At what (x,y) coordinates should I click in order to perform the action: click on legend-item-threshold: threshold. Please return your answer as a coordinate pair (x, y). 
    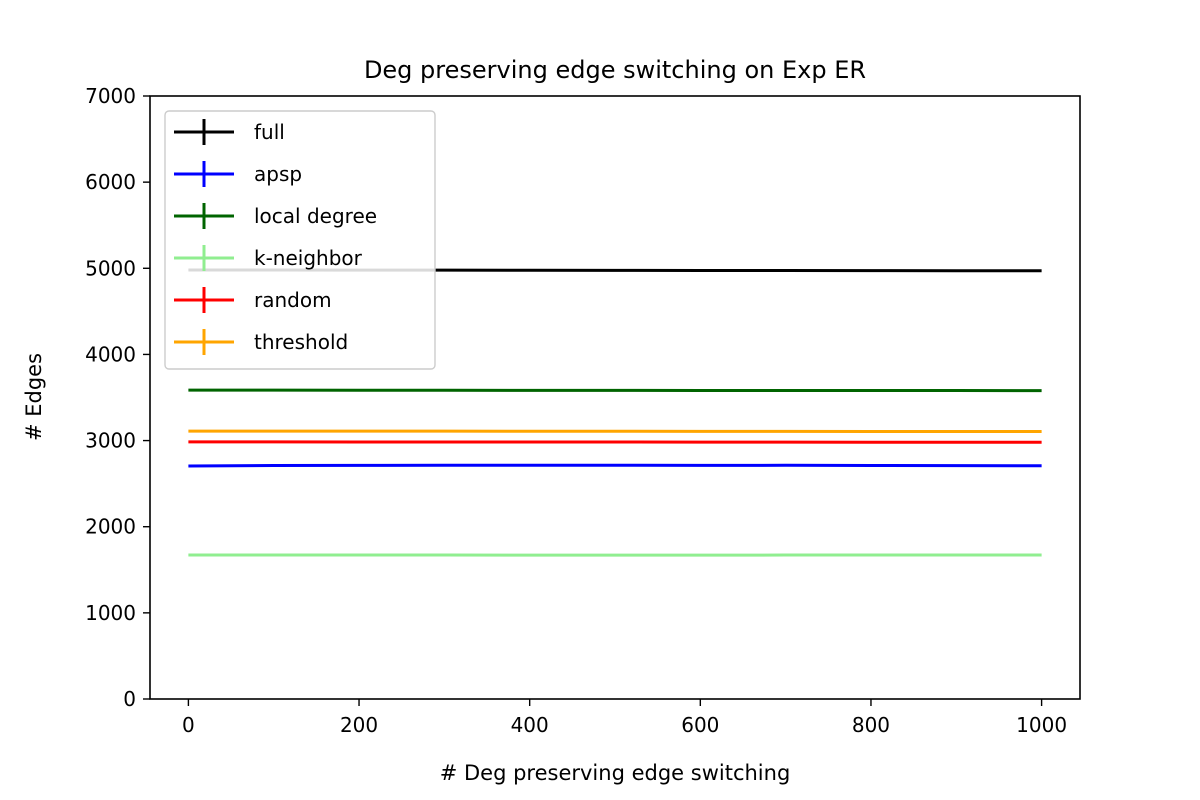
    Looking at the image, I should click on (261, 342).